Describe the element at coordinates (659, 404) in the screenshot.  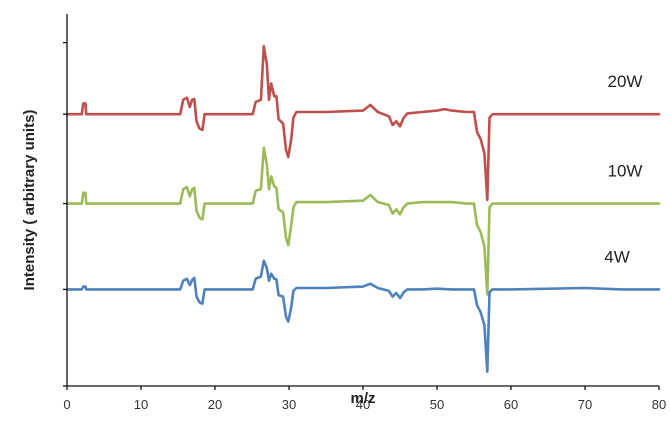
I see `x-tick-label: 80` at that location.